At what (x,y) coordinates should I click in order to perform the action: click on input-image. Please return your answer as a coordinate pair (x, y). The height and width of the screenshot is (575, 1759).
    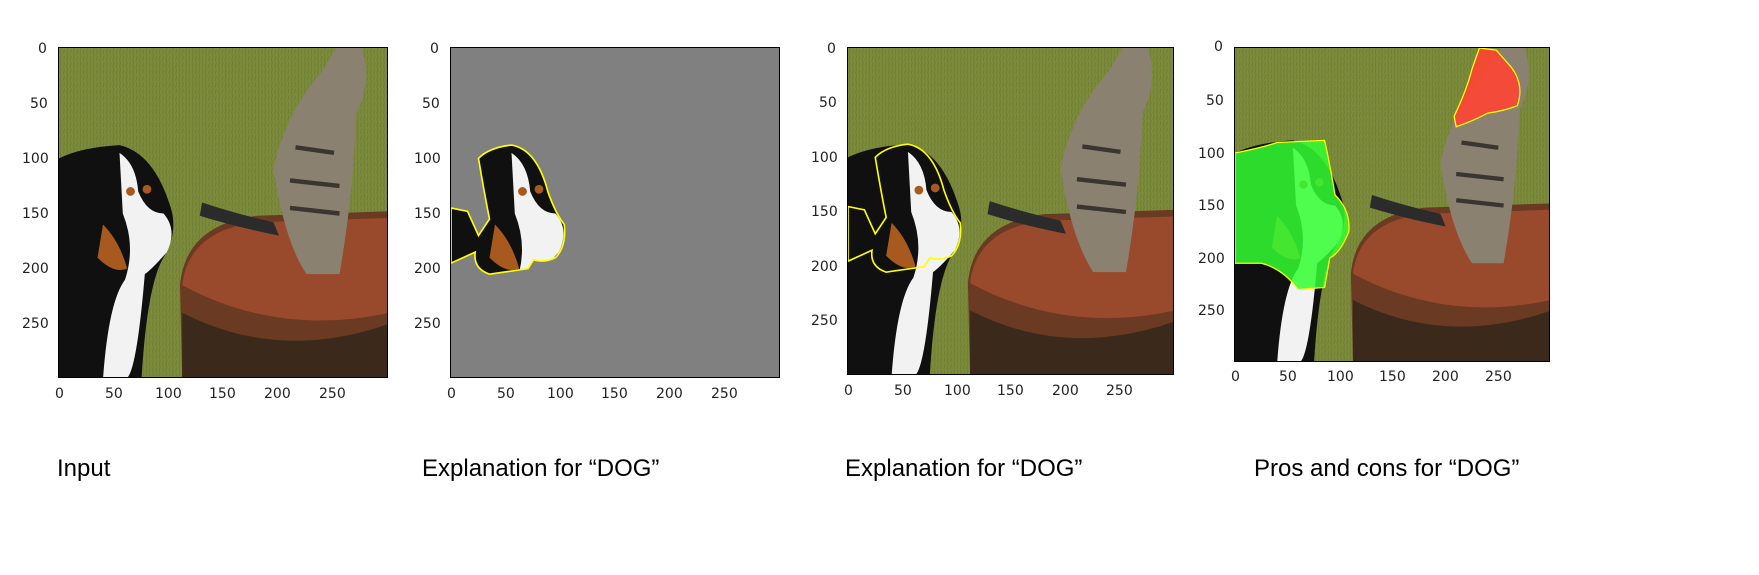
    Looking at the image, I should click on (223, 213).